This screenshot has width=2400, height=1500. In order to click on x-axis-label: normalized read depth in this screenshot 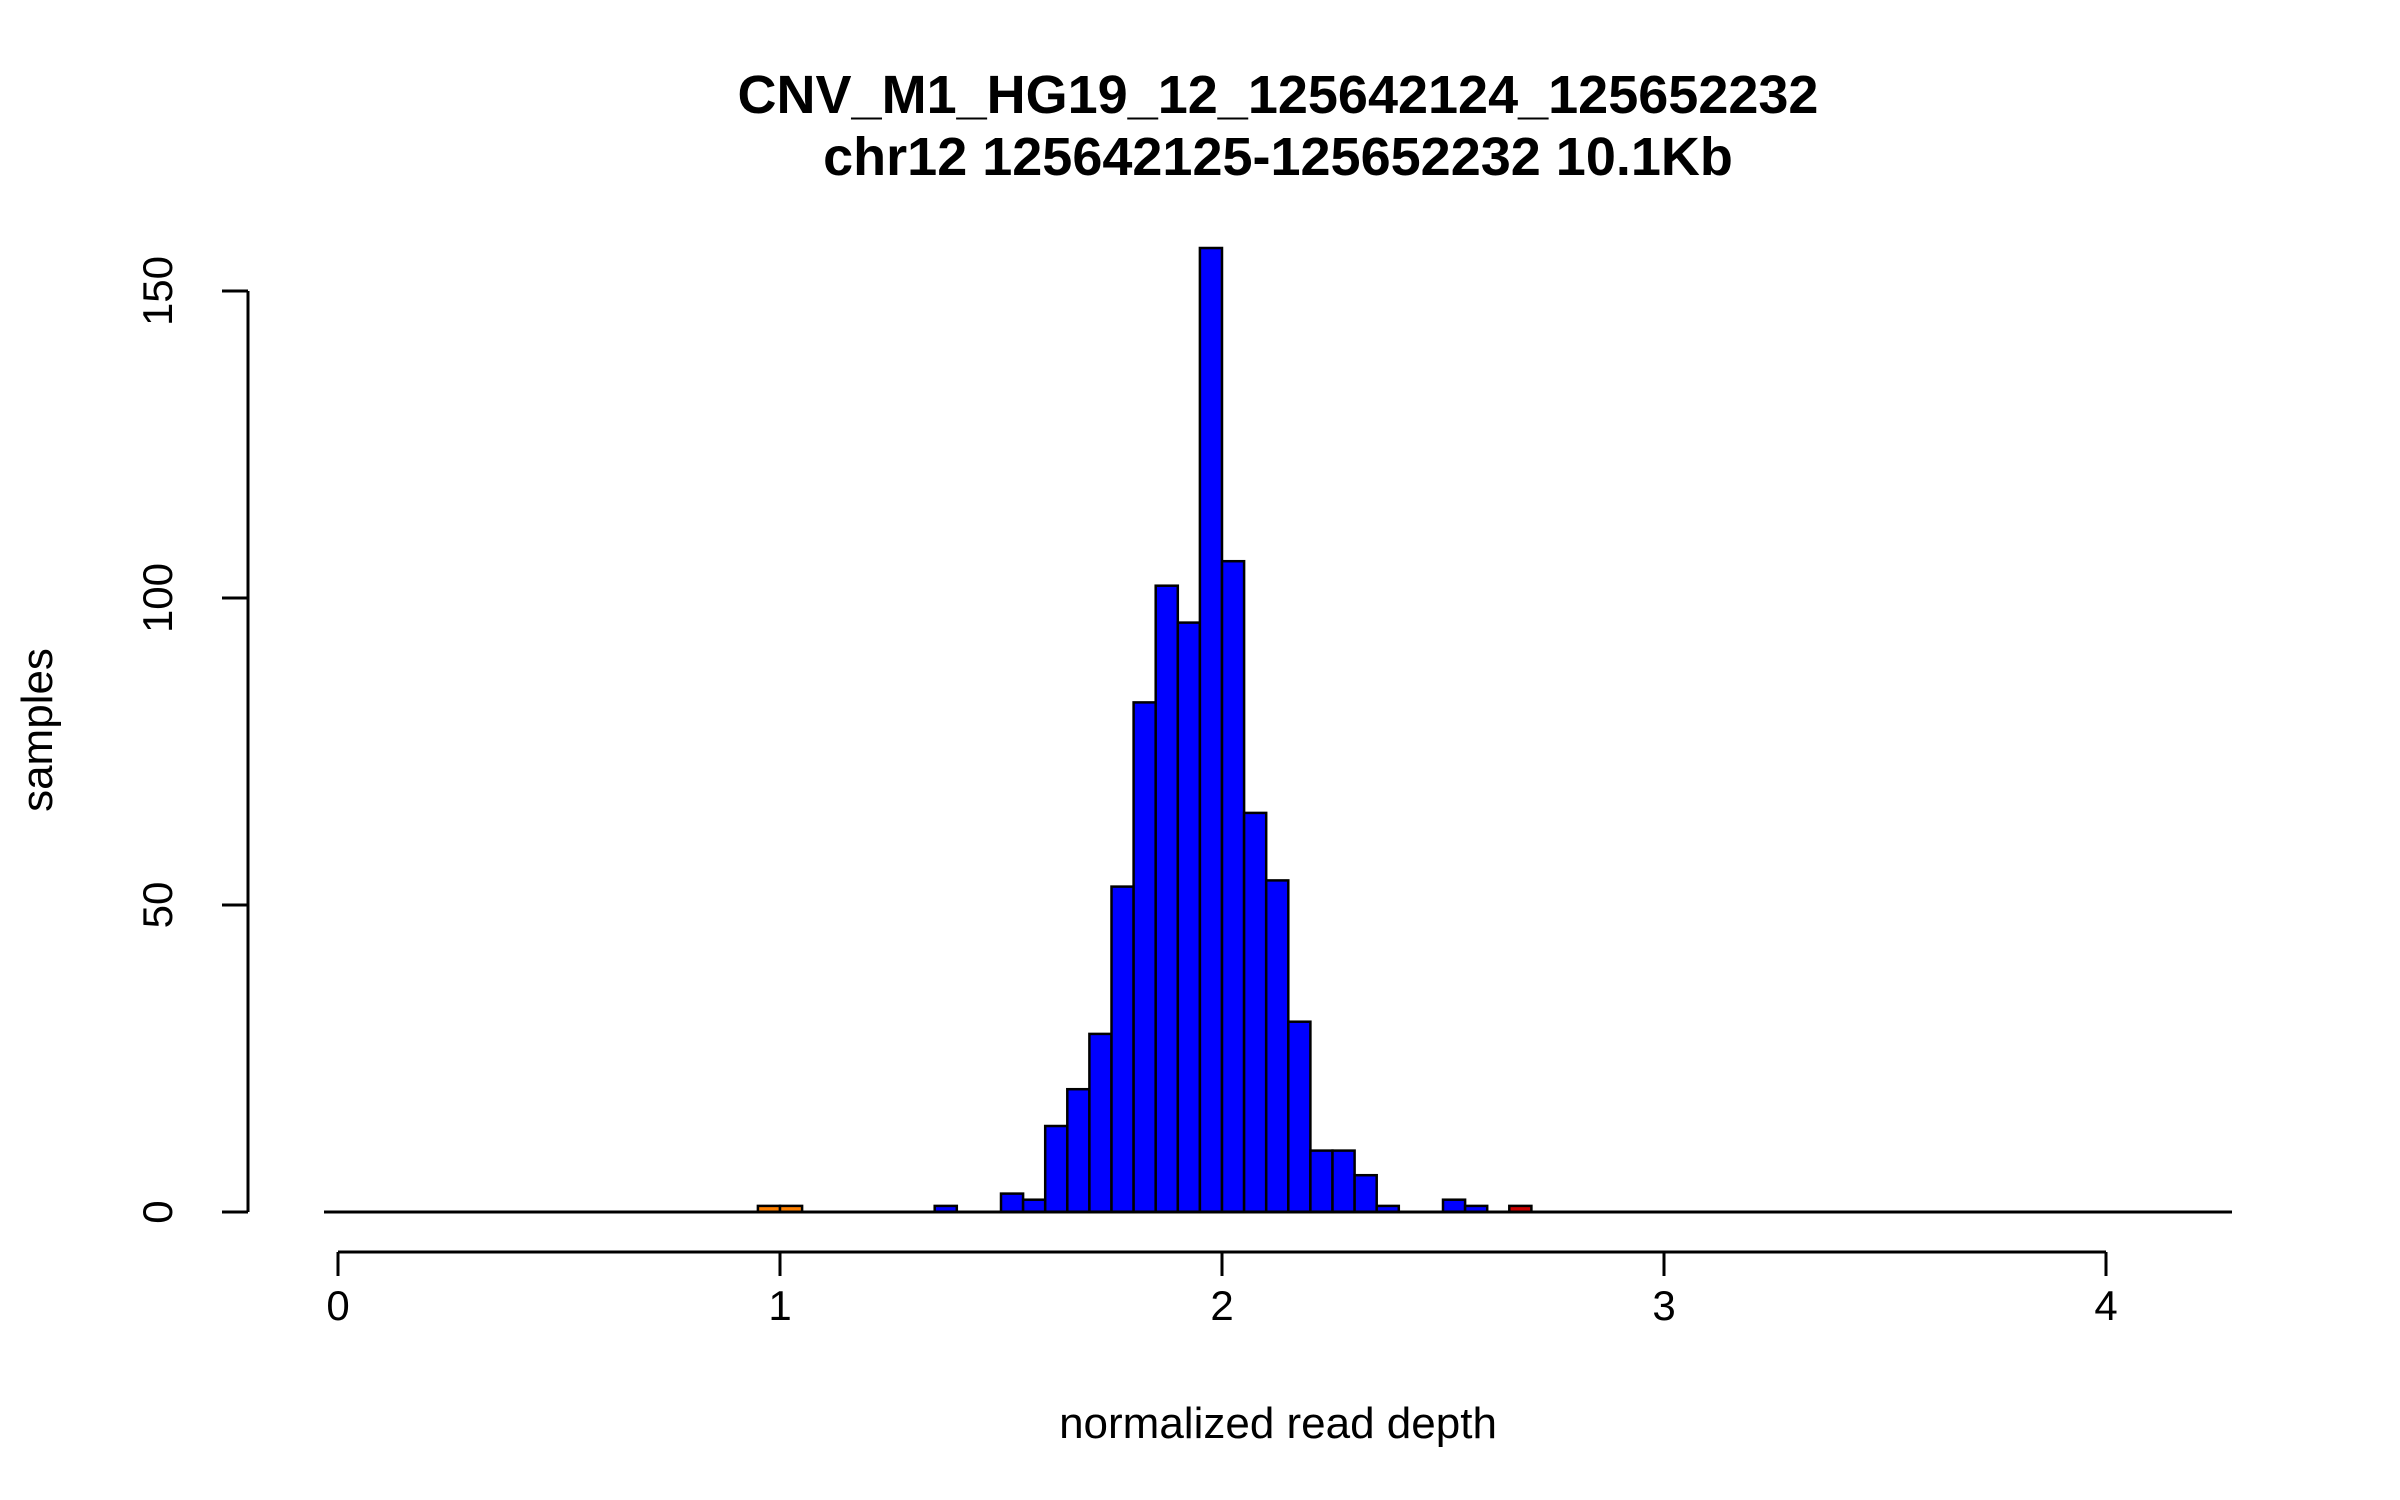, I will do `click(1278, 1423)`.